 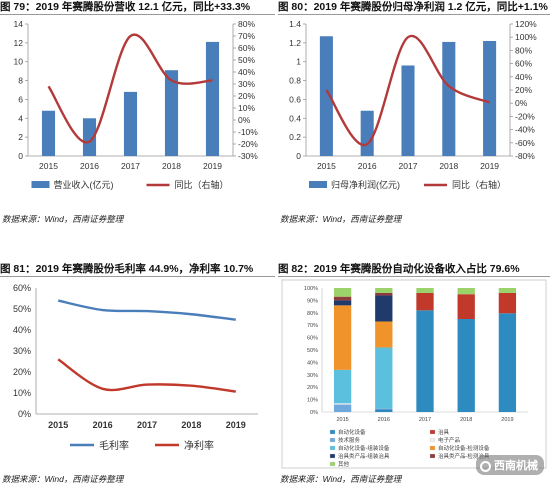 What do you see at coordinates (525, 156) in the screenshot?
I see `y2-tick-label: -80%` at bounding box center [525, 156].